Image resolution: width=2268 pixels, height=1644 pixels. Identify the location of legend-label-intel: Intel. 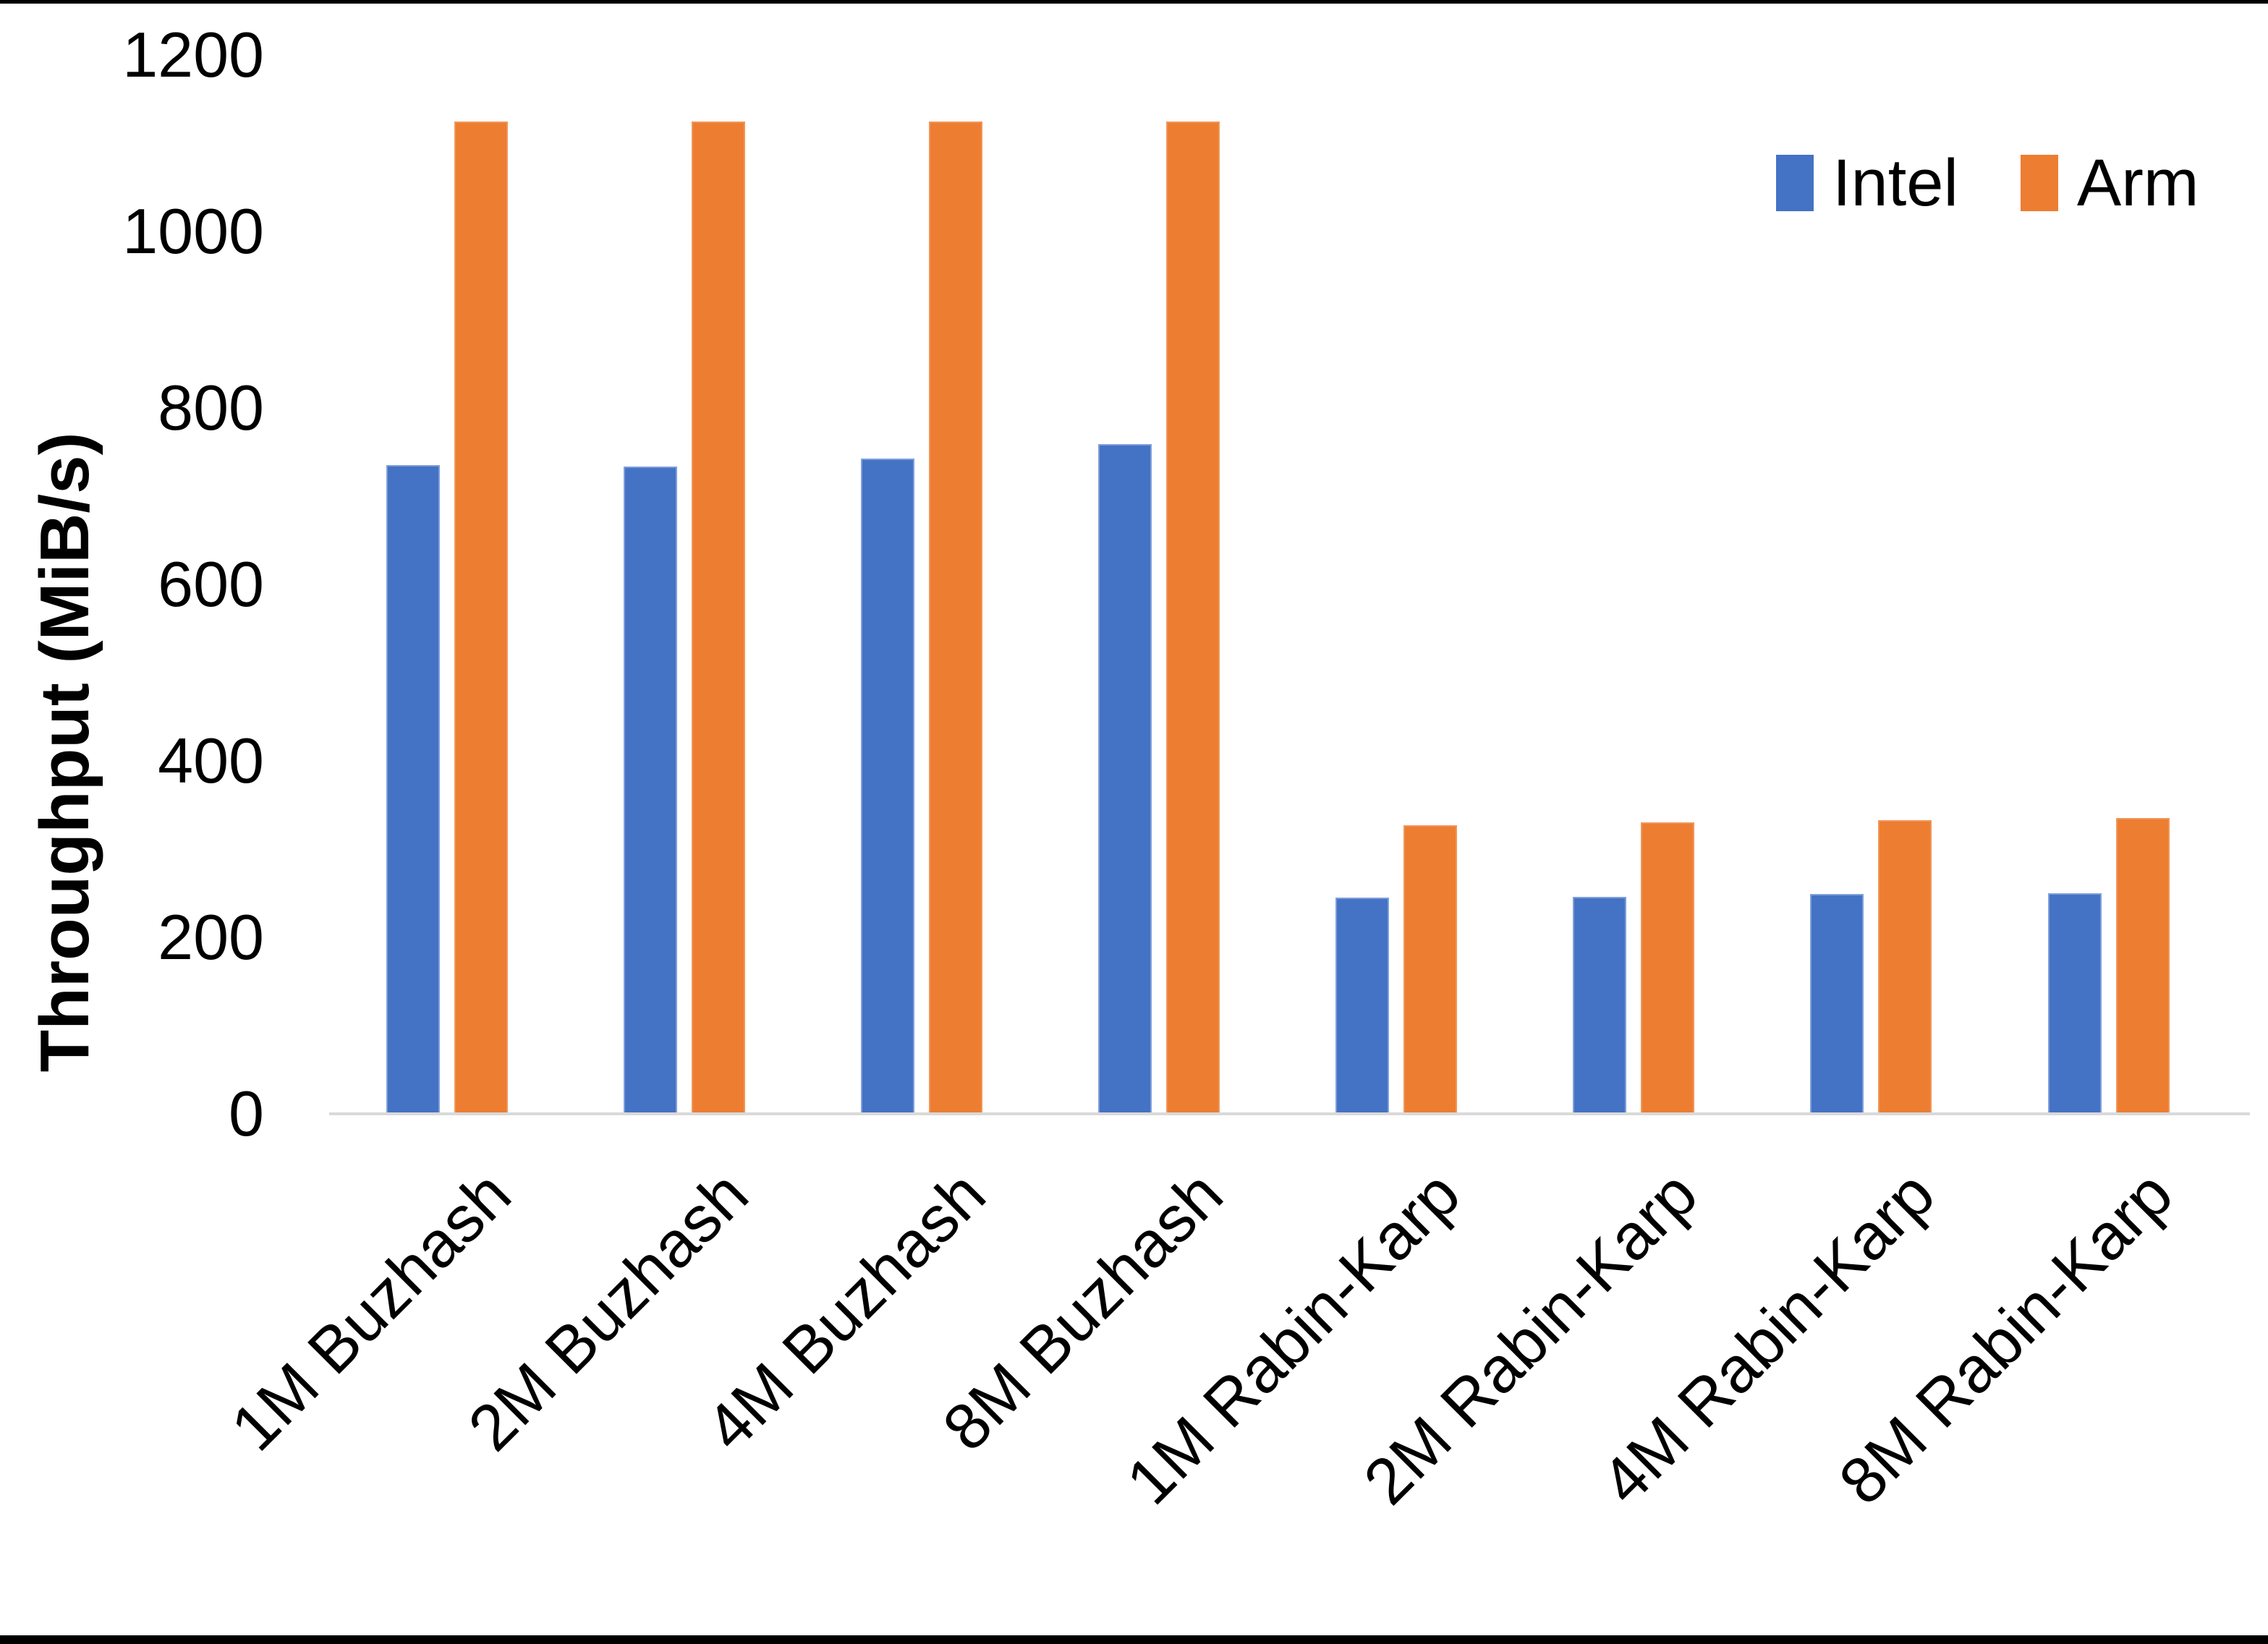
(1895, 183).